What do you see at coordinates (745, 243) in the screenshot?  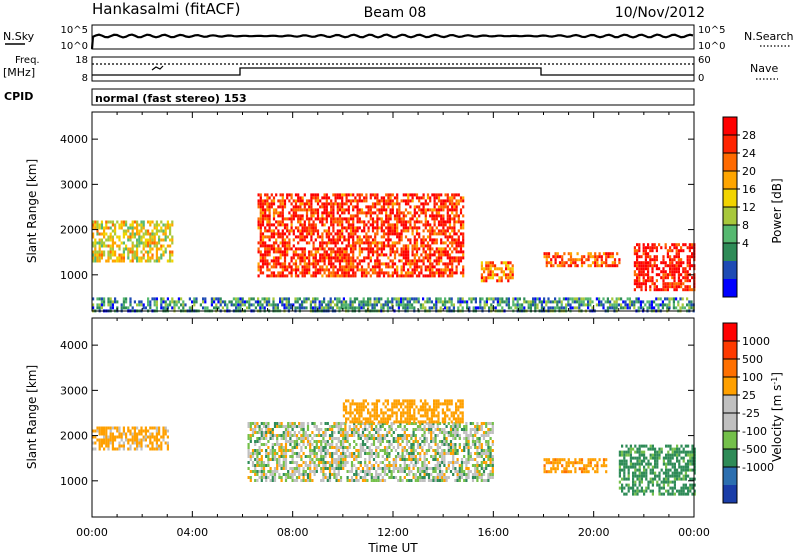 I see `colorbar-tick-label: 4` at bounding box center [745, 243].